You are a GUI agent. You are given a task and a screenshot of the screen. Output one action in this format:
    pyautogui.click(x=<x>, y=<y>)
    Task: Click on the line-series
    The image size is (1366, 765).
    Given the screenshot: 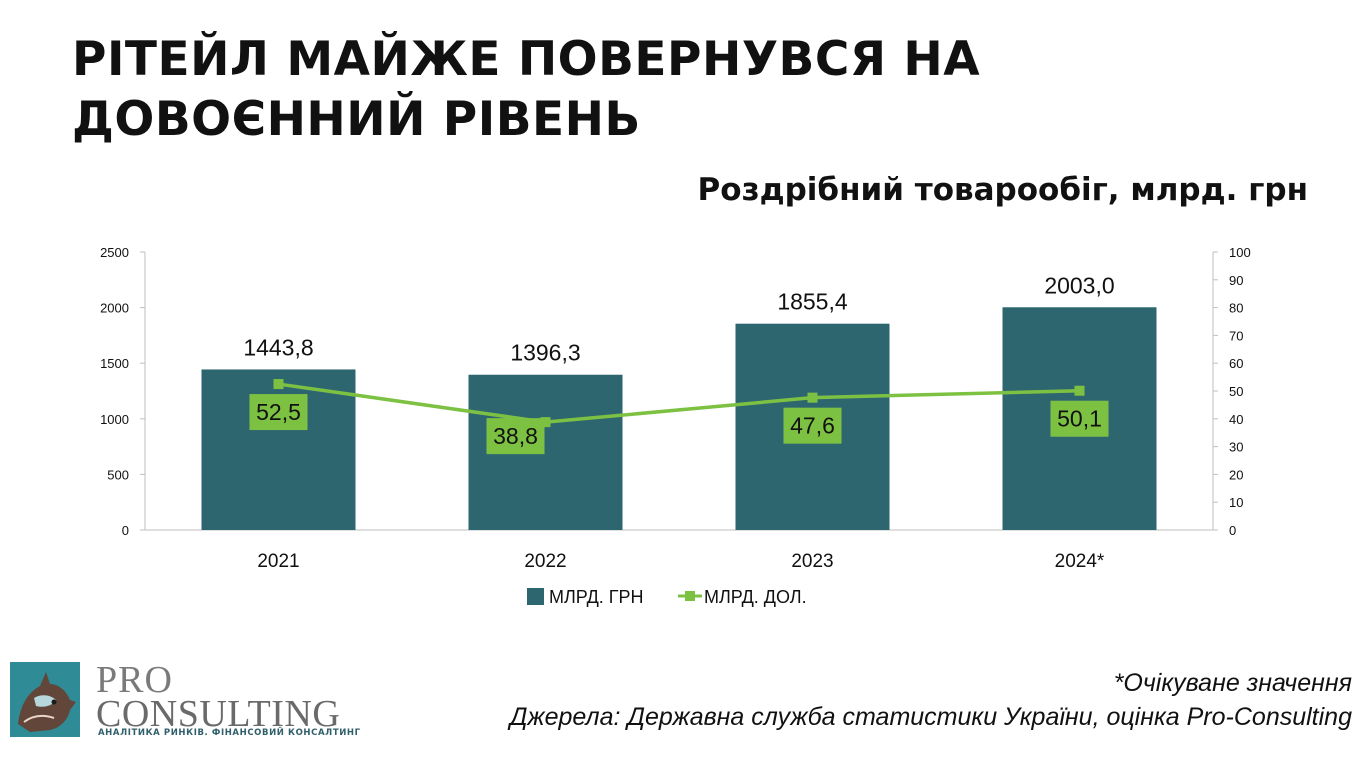 What is the action you would take?
    pyautogui.click(x=679, y=403)
    